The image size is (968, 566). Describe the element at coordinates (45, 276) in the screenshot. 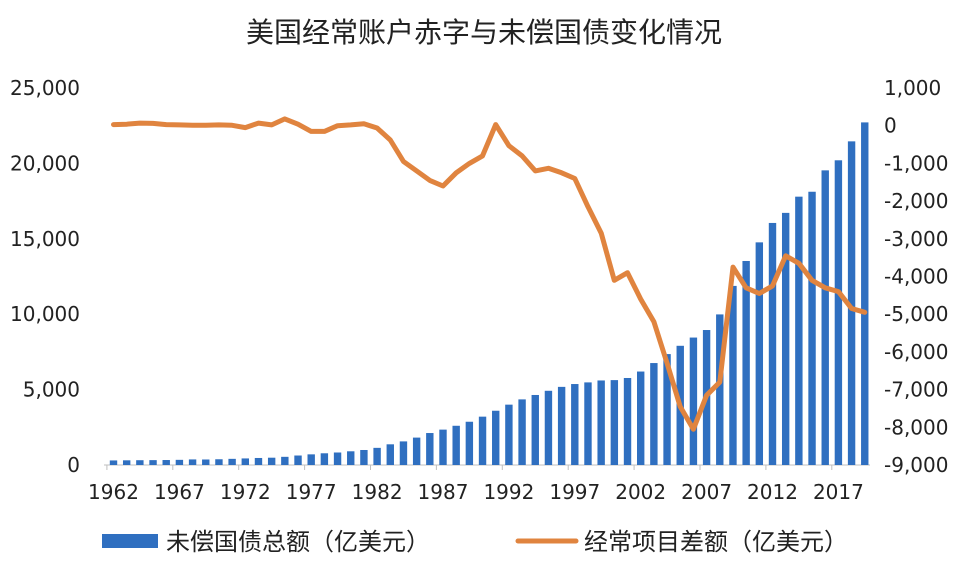

I see `left-axis-ticks: 0 5,000 10,000 15,000 20,000 25,000` at that location.